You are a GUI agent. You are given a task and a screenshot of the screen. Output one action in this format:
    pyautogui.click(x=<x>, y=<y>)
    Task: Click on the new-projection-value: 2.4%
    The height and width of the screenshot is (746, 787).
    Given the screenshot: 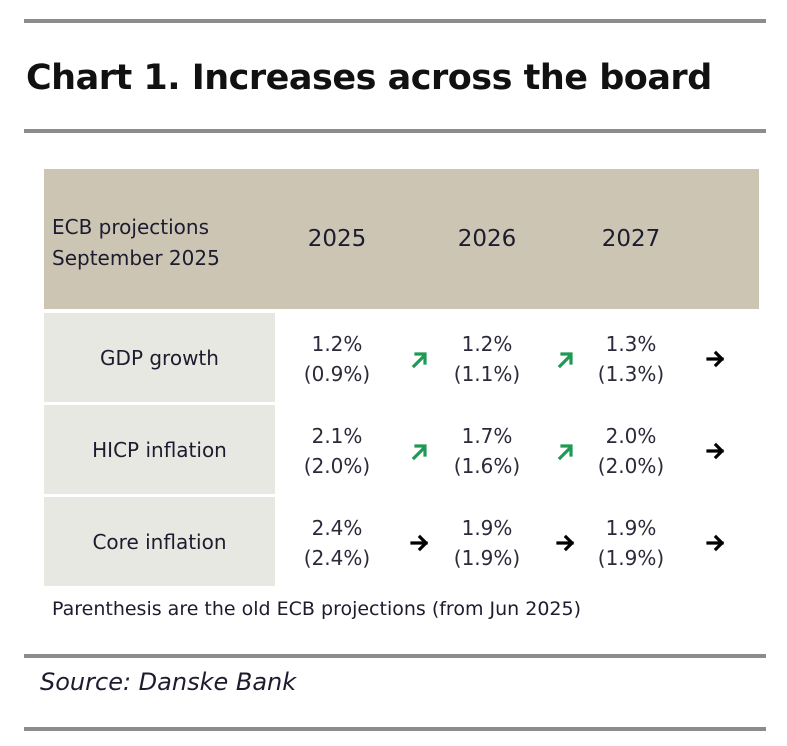 What is the action you would take?
    pyautogui.click(x=337, y=528)
    